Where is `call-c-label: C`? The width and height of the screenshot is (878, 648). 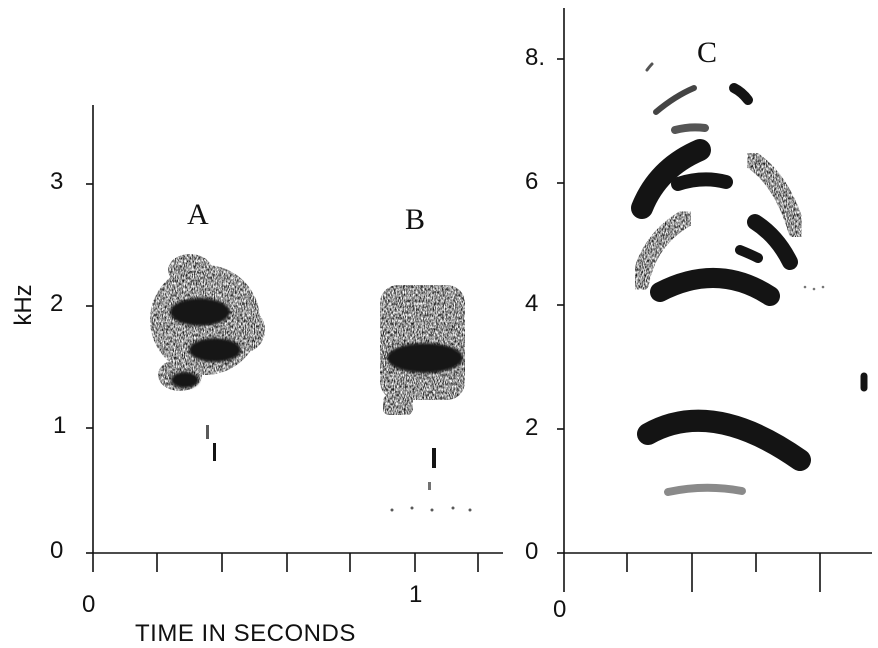 call-c-label: C is located at coordinates (707, 52).